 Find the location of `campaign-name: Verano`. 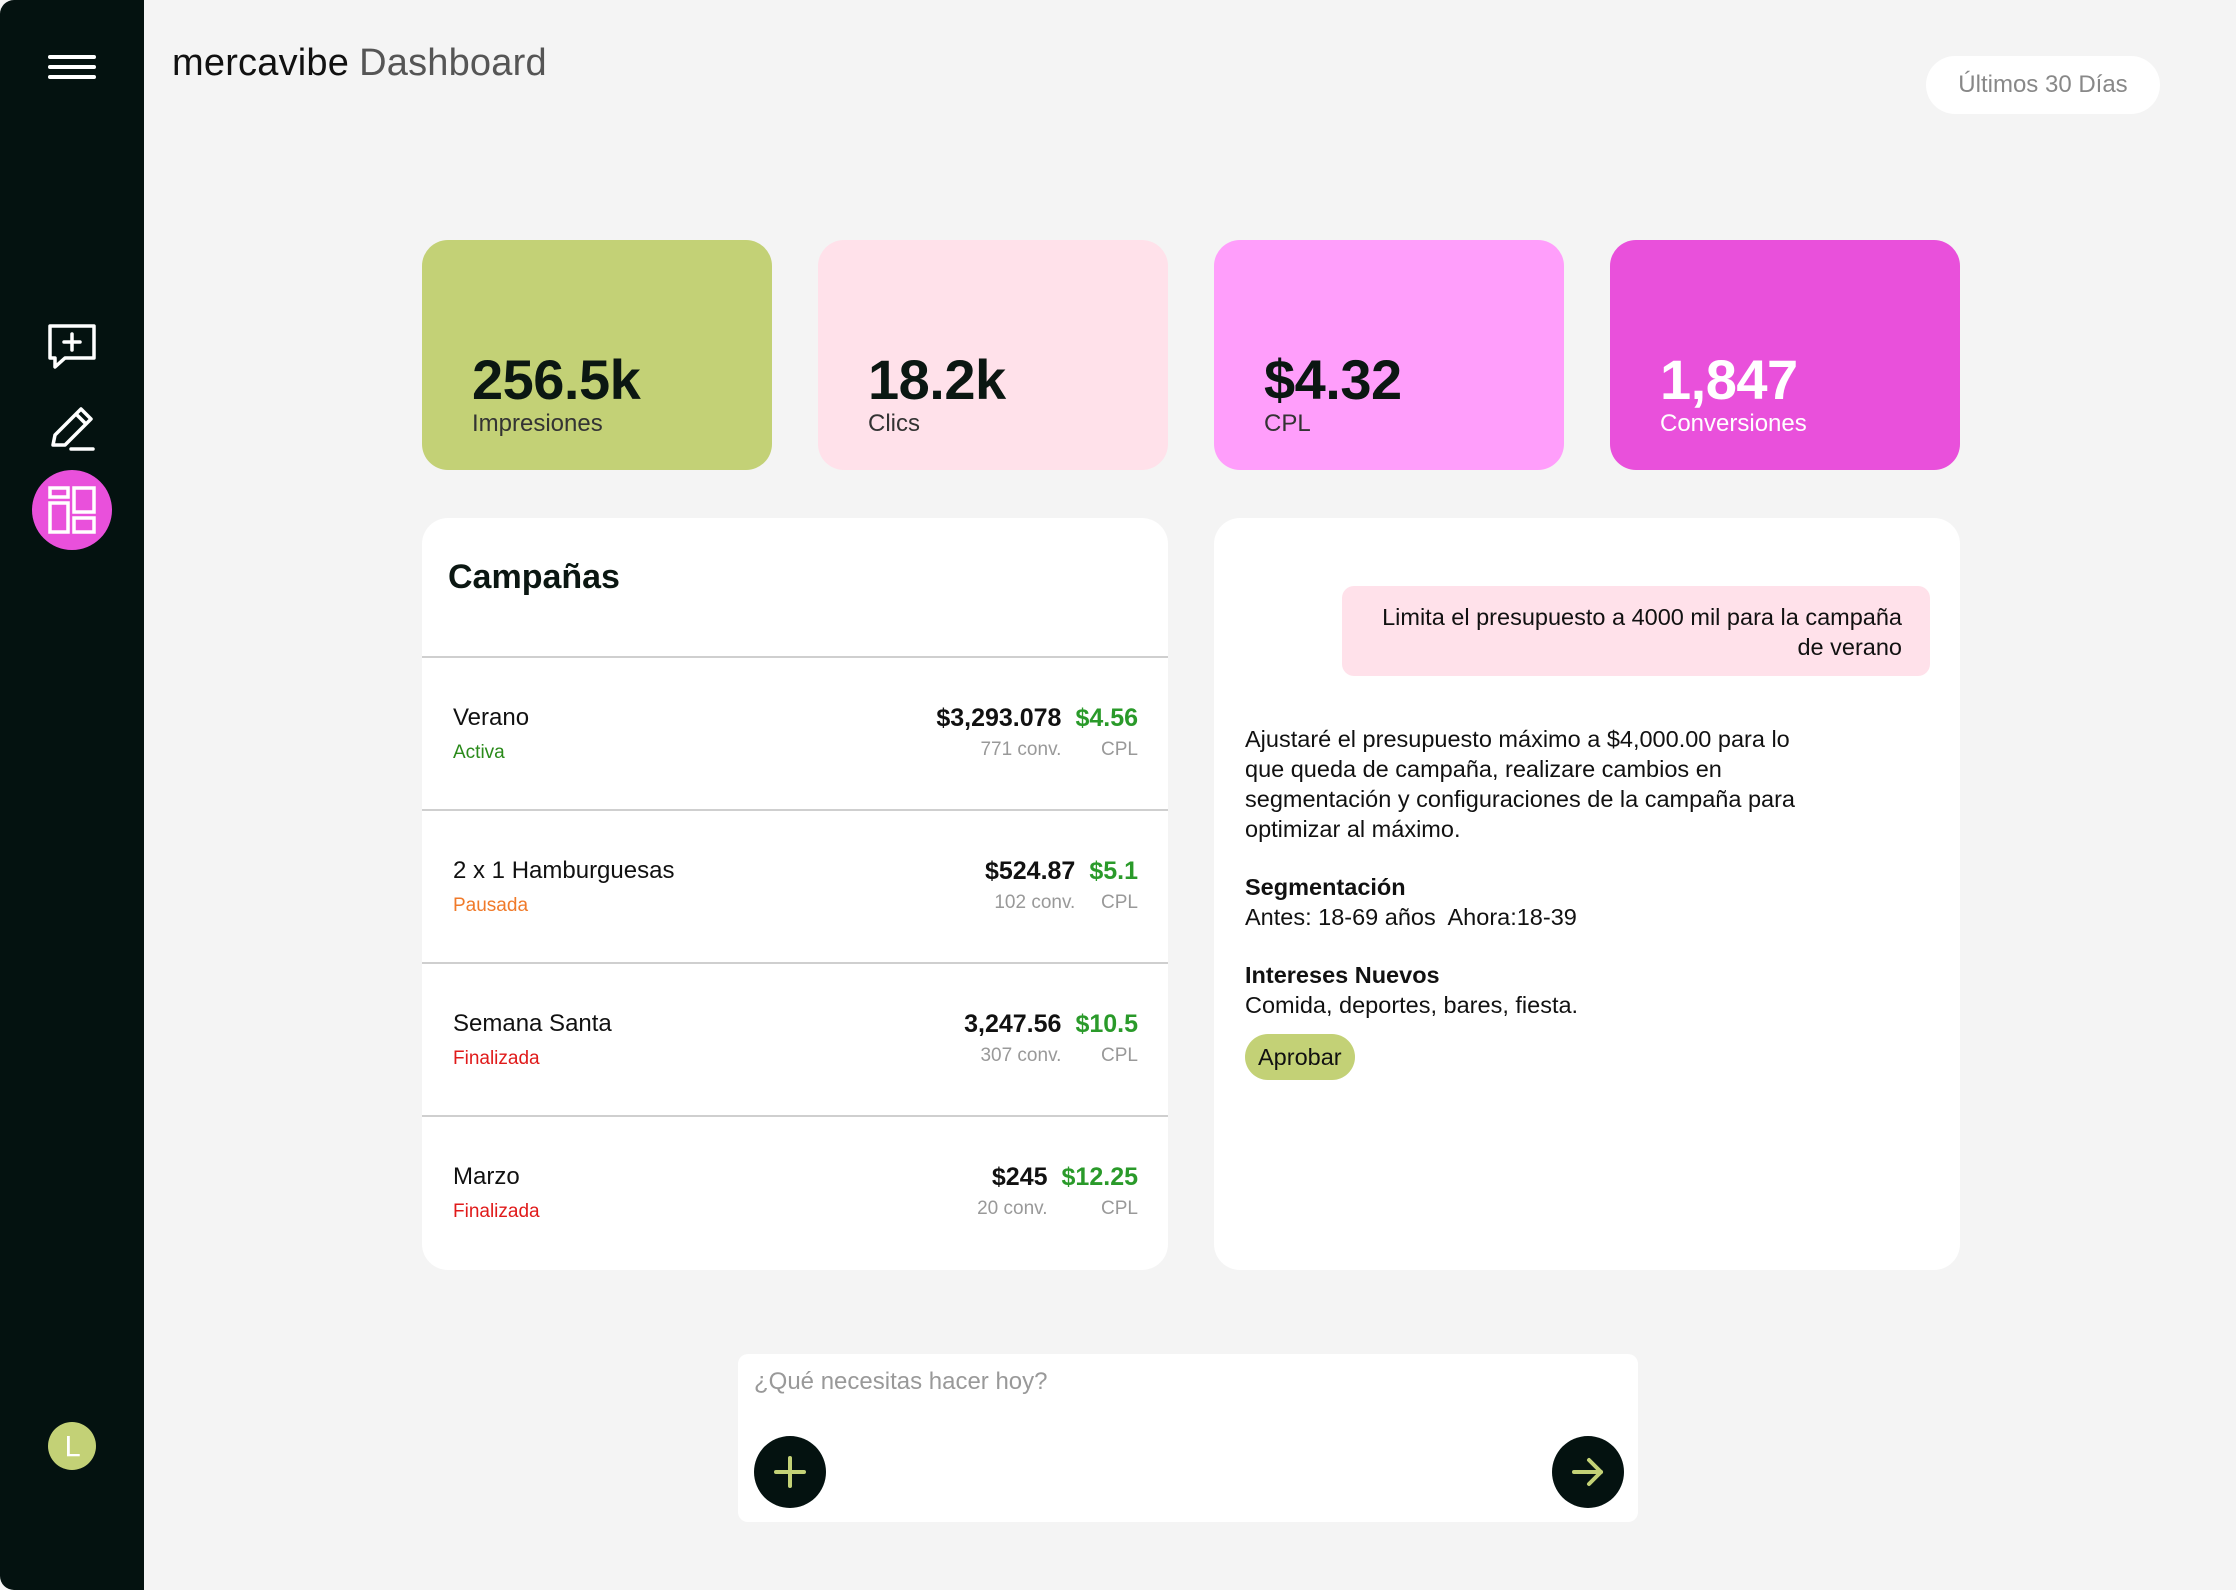

campaign-name: Verano is located at coordinates (491, 717).